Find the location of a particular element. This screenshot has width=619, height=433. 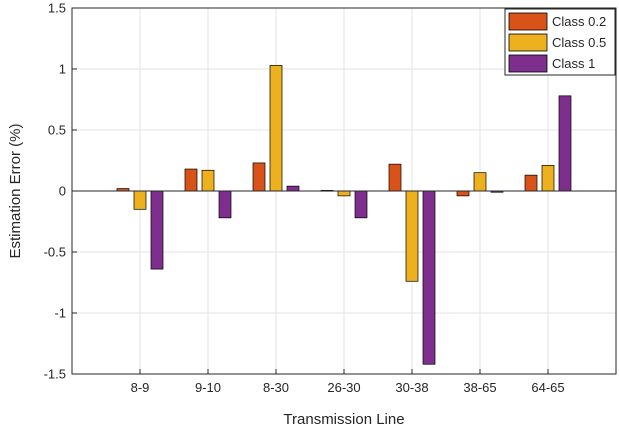

x-tick-label: 9-10 is located at coordinates (208, 387).